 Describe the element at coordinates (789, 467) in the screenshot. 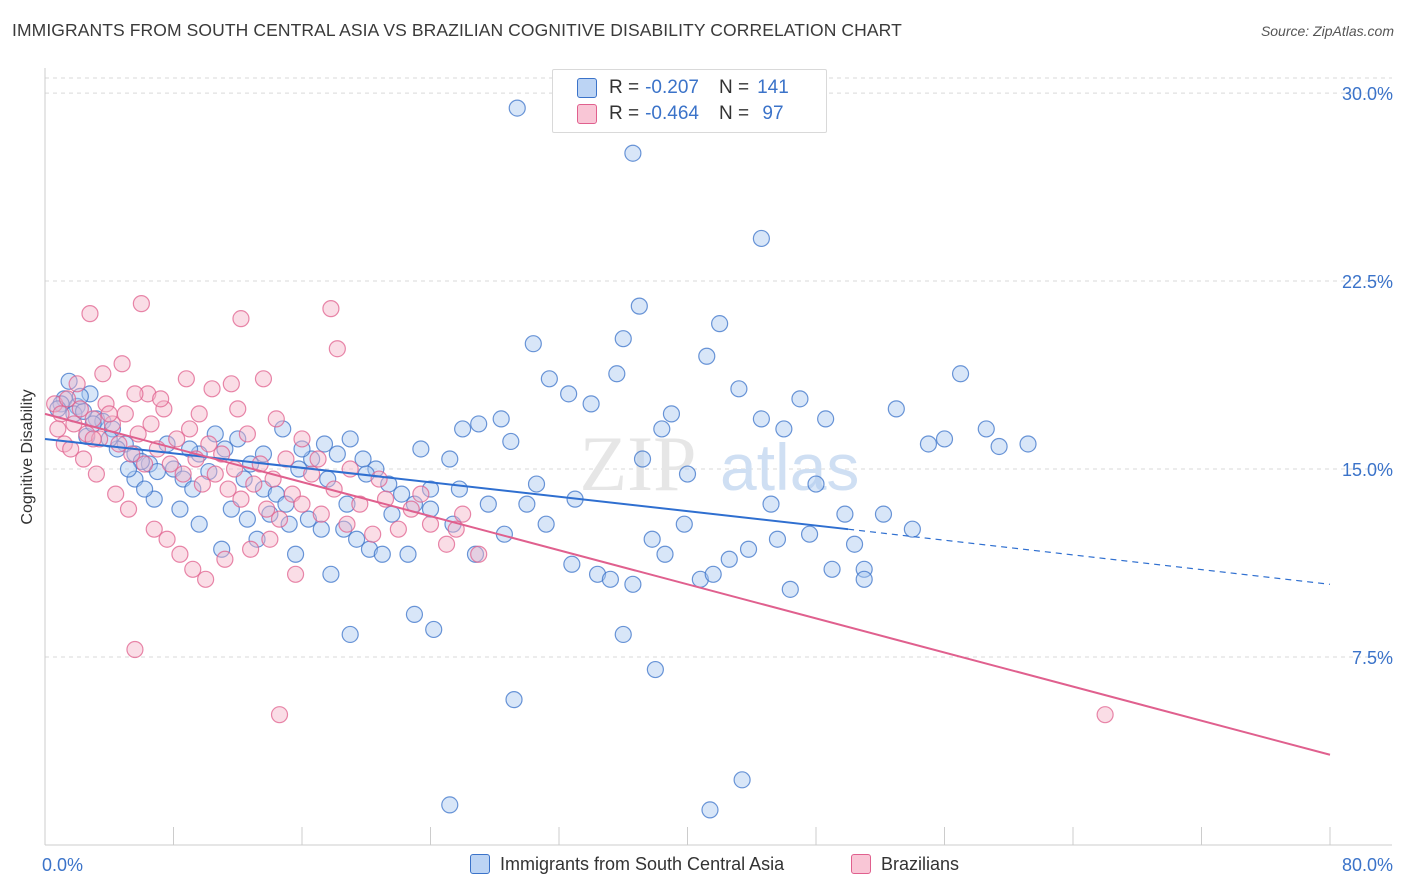

I see `watermark-atlas: atlas` at that location.